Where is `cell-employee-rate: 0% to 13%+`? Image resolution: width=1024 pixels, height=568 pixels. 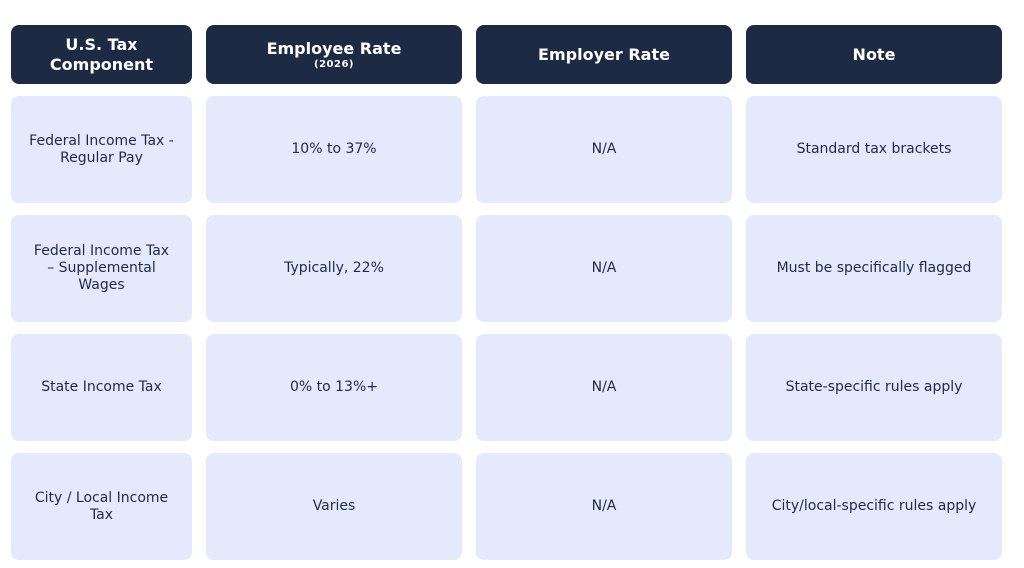
cell-employee-rate: 0% to 13%+ is located at coordinates (334, 387).